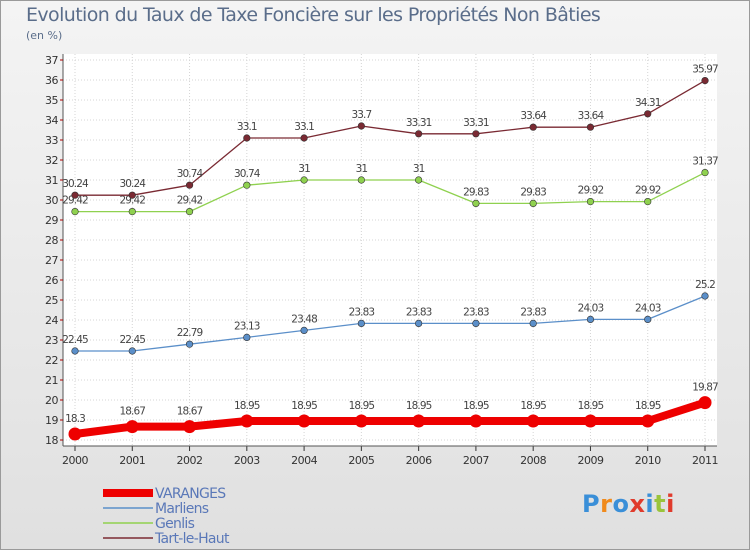 This screenshot has height=550, width=750. What do you see at coordinates (591, 504) in the screenshot?
I see `logo-letter: P` at bounding box center [591, 504].